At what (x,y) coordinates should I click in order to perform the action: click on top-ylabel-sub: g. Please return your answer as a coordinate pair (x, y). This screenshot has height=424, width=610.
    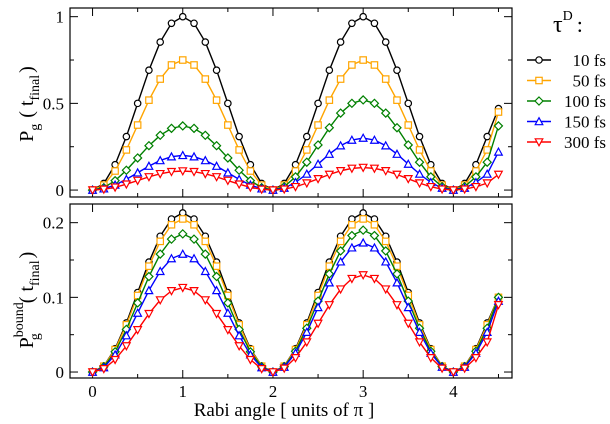
    Looking at the image, I should click on (35, 127).